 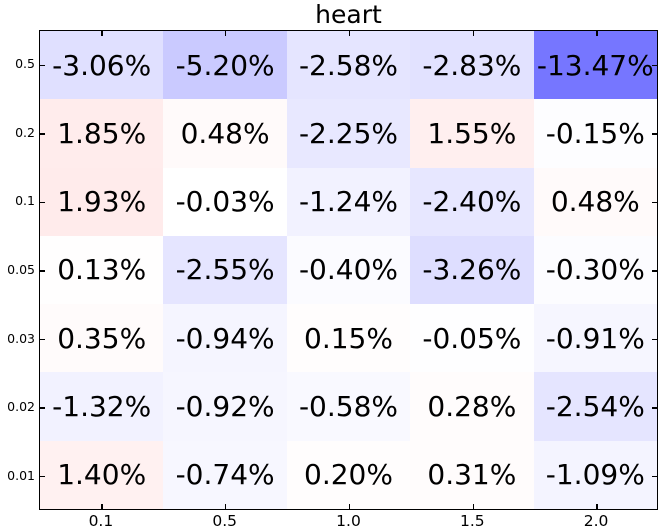 I want to click on y-tick-label-0.02: 0.02, so click(x=21, y=407).